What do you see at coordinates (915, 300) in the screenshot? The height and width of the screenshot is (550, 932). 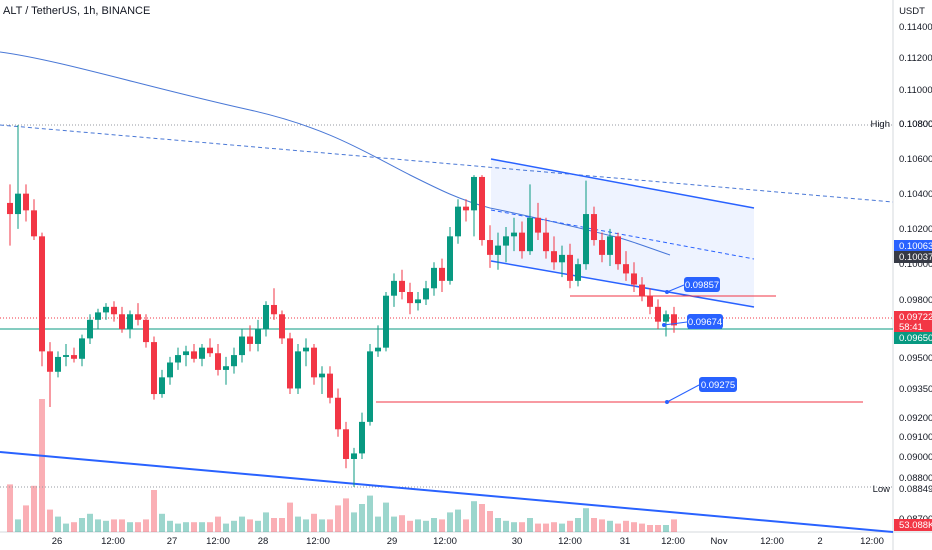 I see `price-tick-label: 0.09800` at bounding box center [915, 300].